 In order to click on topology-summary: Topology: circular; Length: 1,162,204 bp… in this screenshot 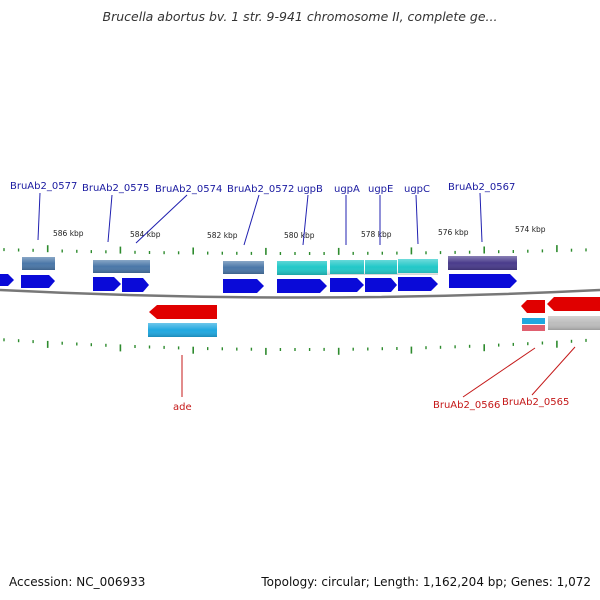, I will do `click(426, 582)`.